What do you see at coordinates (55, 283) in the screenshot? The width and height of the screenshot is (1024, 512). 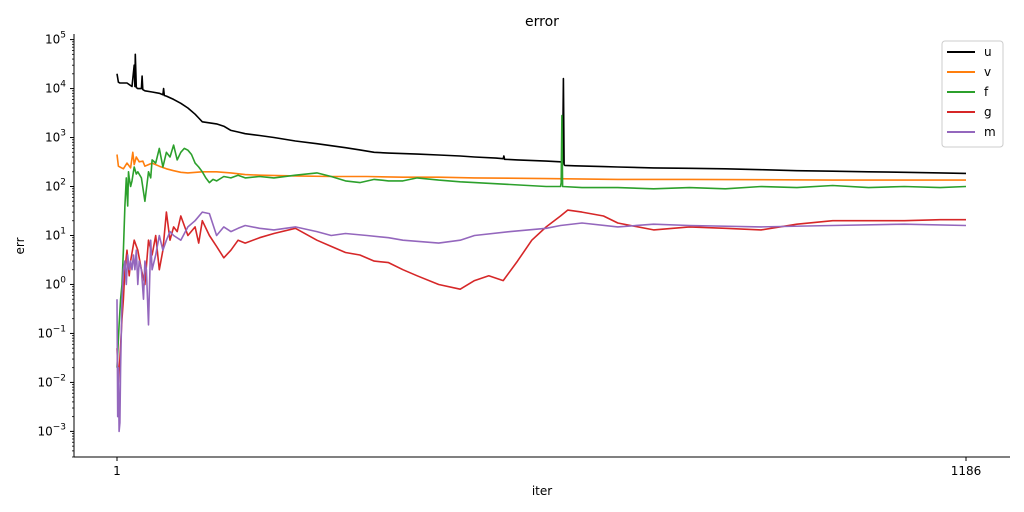 I see `y-tick-label: 10⁰` at bounding box center [55, 283].